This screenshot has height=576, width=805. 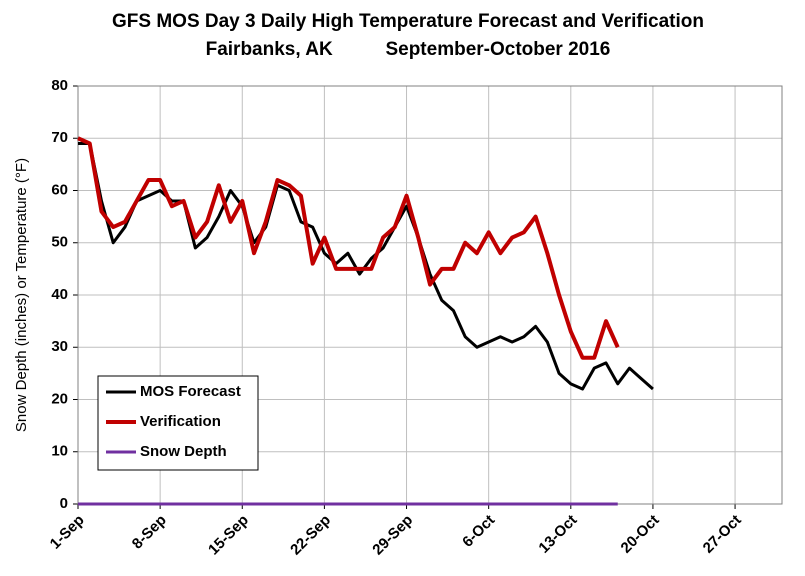 What do you see at coordinates (722, 534) in the screenshot?
I see `x-tick-label: 27-Oct` at bounding box center [722, 534].